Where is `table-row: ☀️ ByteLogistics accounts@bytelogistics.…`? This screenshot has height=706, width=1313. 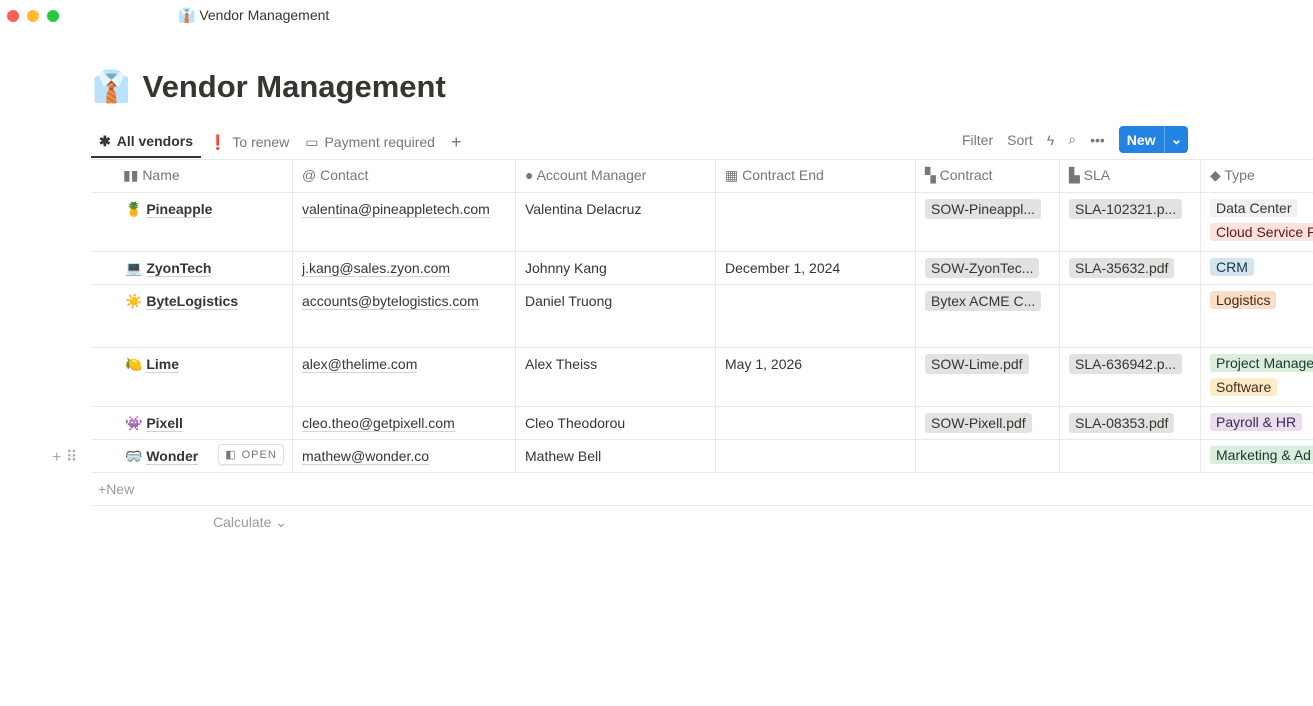
table-row: ☀️ ByteLogistics accounts@bytelogistics.… is located at coordinates (702, 316).